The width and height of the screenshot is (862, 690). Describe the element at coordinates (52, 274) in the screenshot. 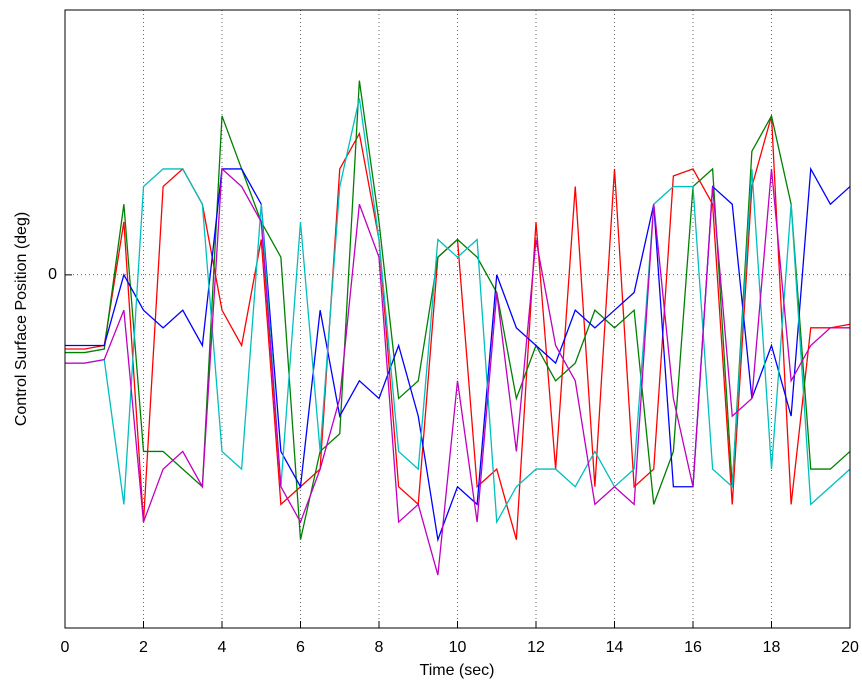

I see `y-tick-label: 0` at that location.